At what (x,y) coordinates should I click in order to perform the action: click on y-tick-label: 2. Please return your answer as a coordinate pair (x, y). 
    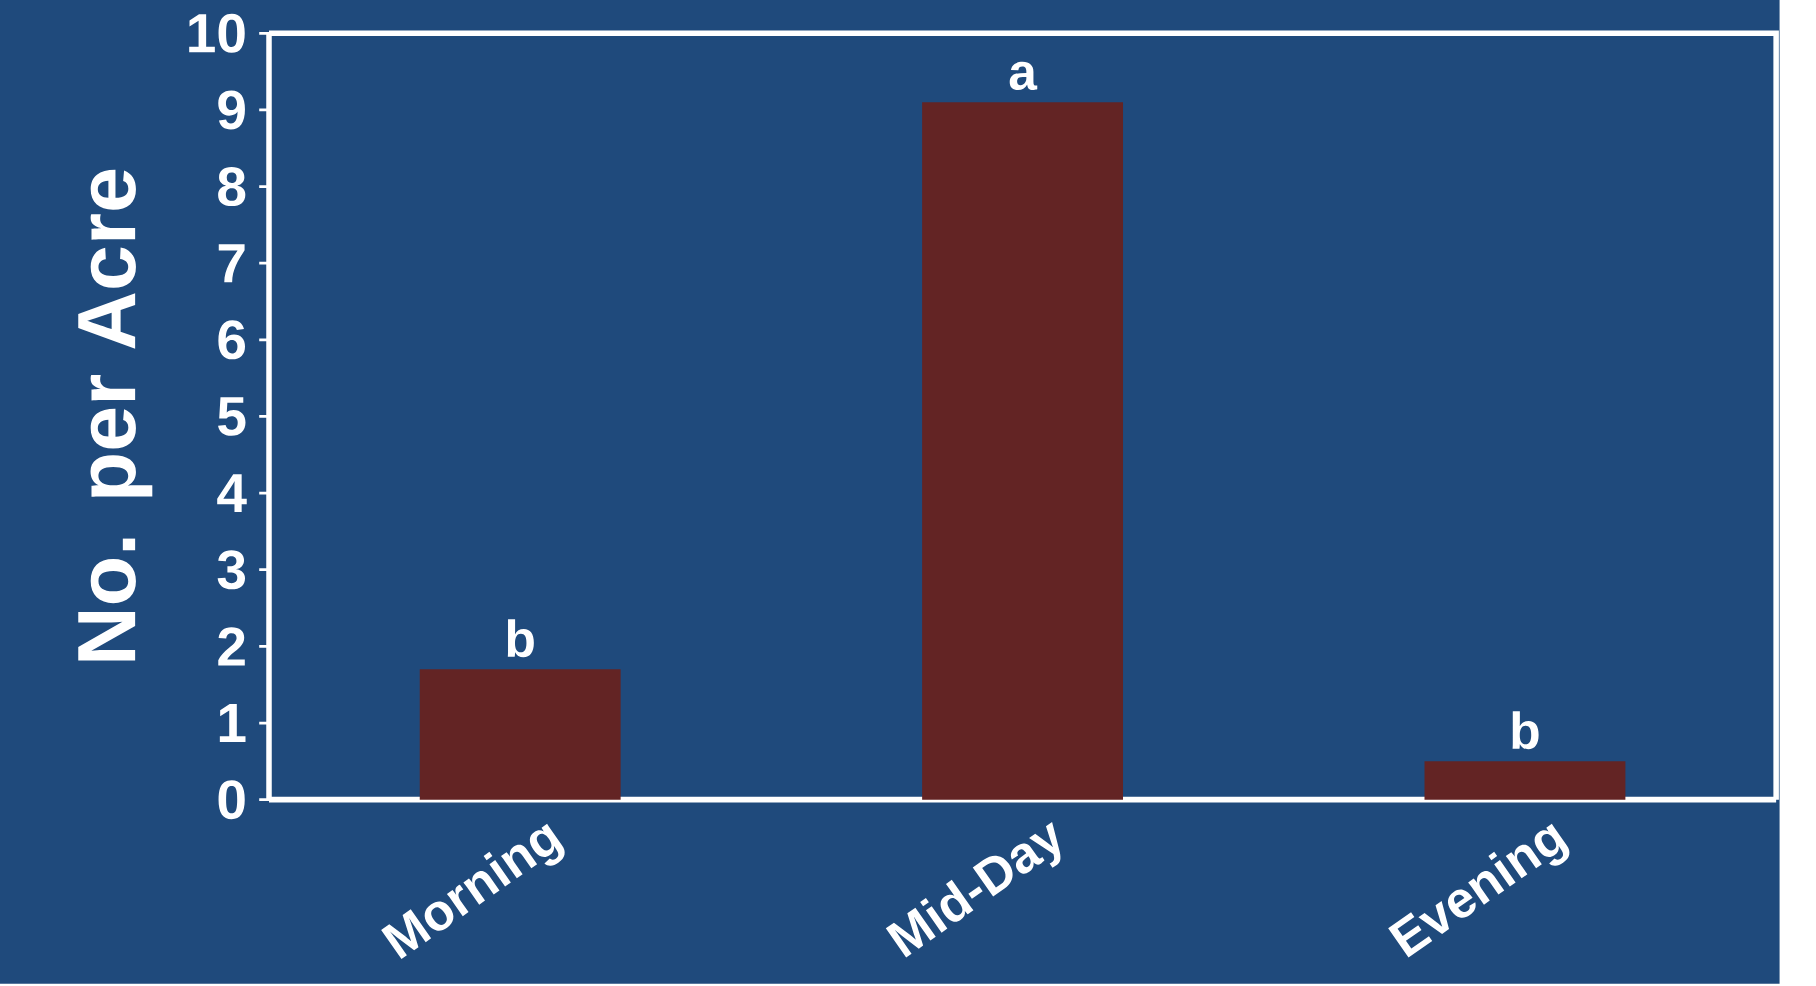
    Looking at the image, I should click on (231, 646).